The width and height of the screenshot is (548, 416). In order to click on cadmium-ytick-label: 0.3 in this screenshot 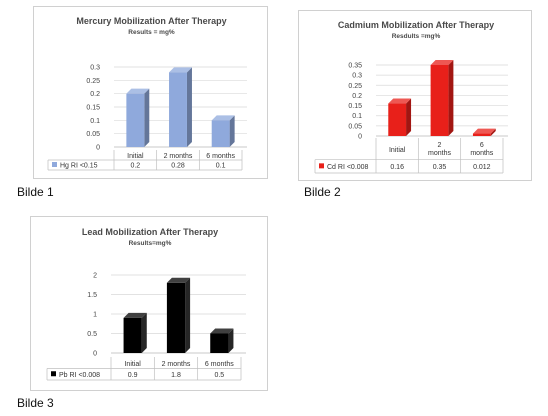, I will do `click(357, 76)`.